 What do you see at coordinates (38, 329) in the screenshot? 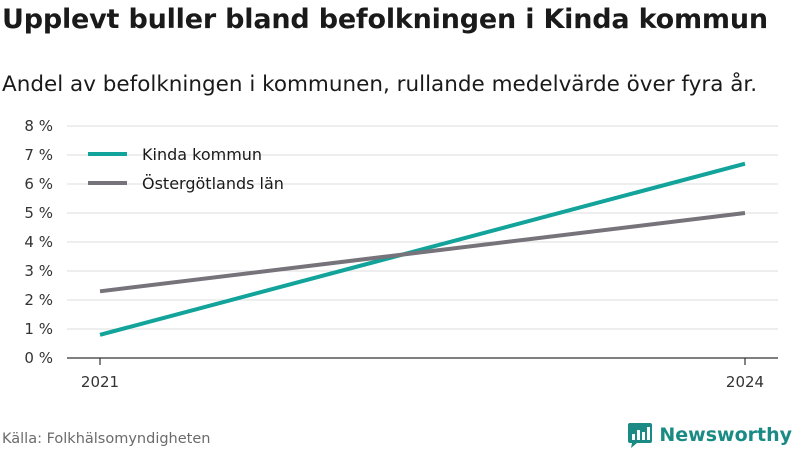
I see `y-tick-label: 1 %` at bounding box center [38, 329].